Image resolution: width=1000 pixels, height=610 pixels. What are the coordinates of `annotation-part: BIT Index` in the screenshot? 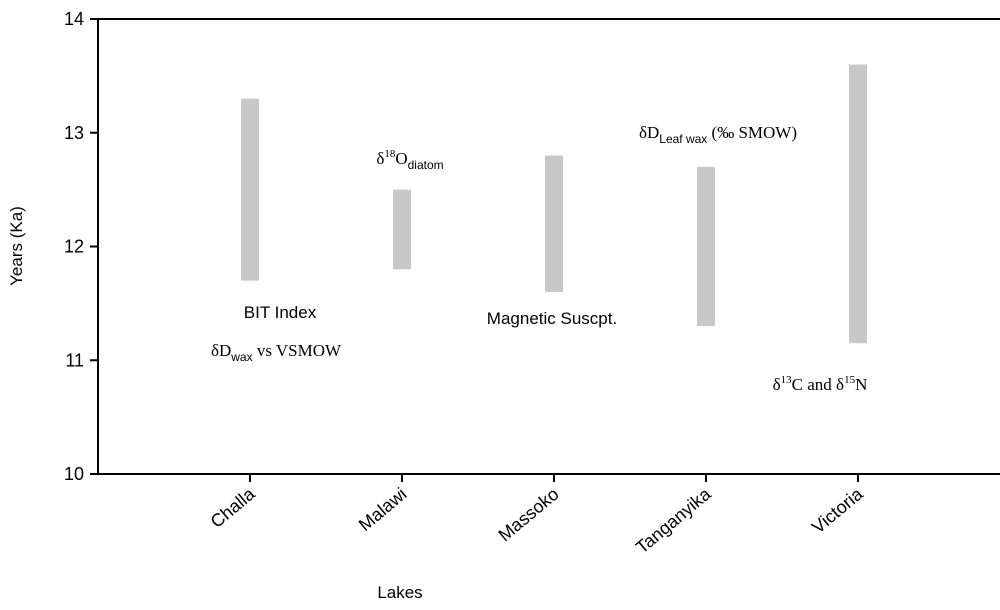 It's located at (280, 312).